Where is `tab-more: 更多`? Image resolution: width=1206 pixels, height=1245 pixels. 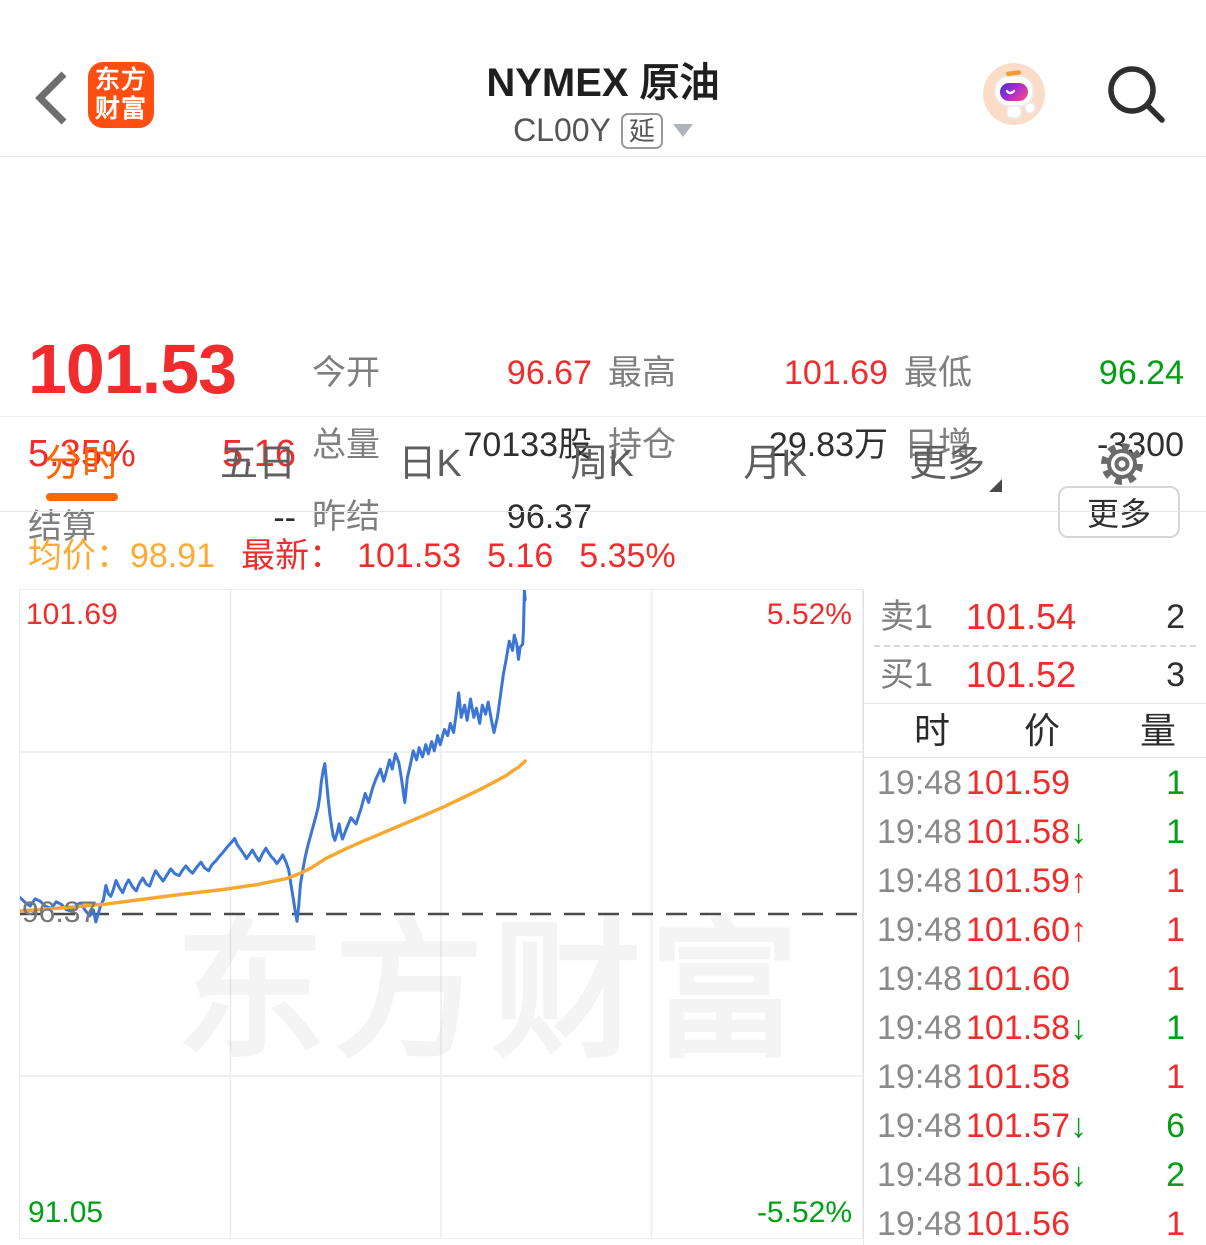 tab-more: 更多 is located at coordinates (947, 464).